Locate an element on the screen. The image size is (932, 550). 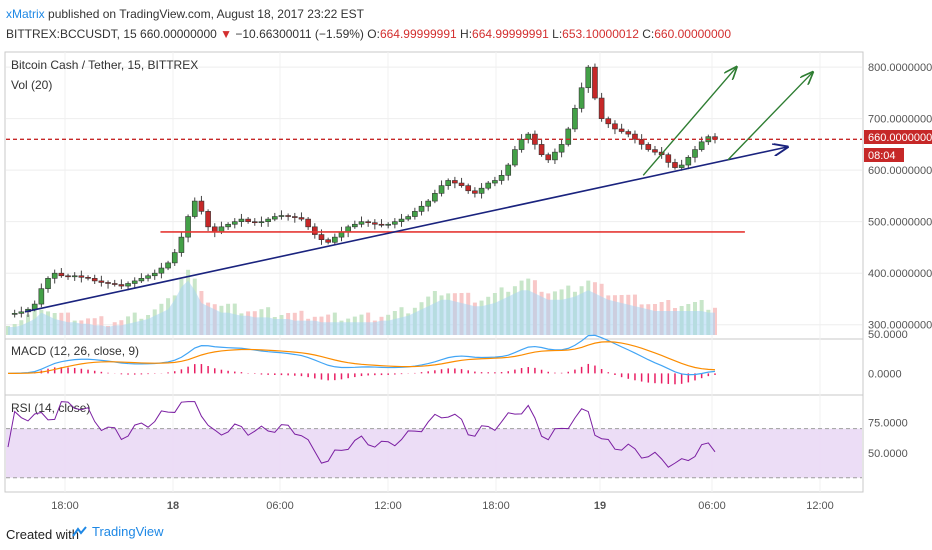
close-value: 660.00000000 is located at coordinates (692, 34).